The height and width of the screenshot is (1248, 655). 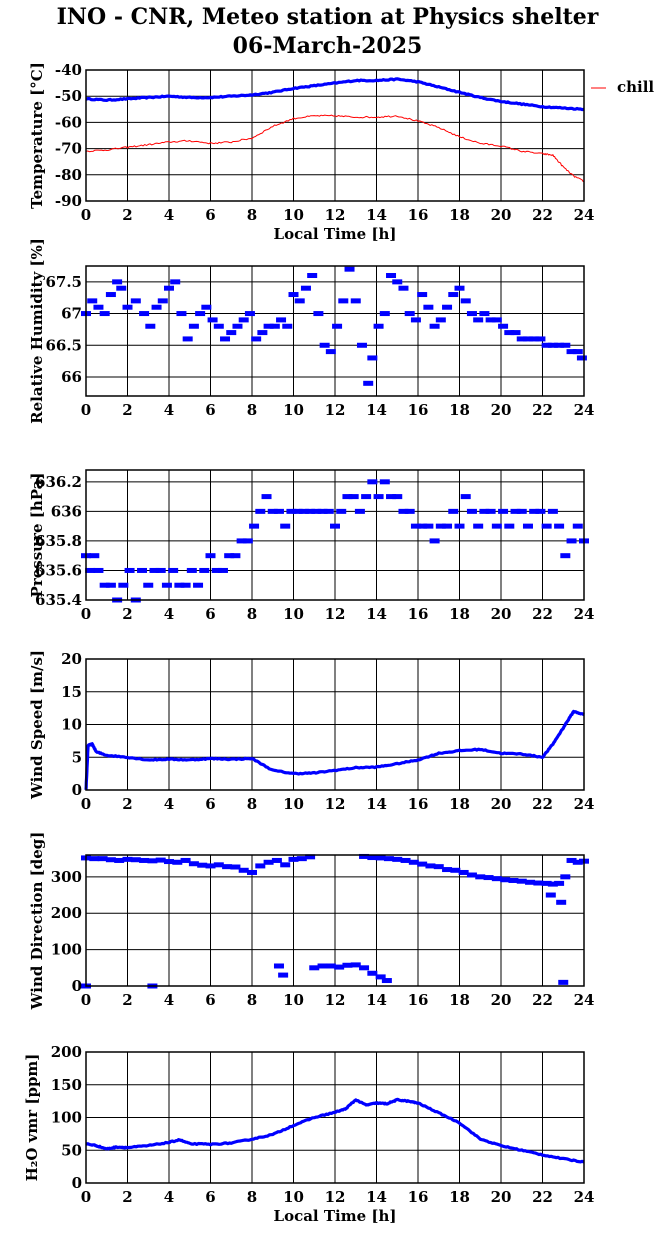 What do you see at coordinates (127, 410) in the screenshot?
I see `x-tick-label: 2` at bounding box center [127, 410].